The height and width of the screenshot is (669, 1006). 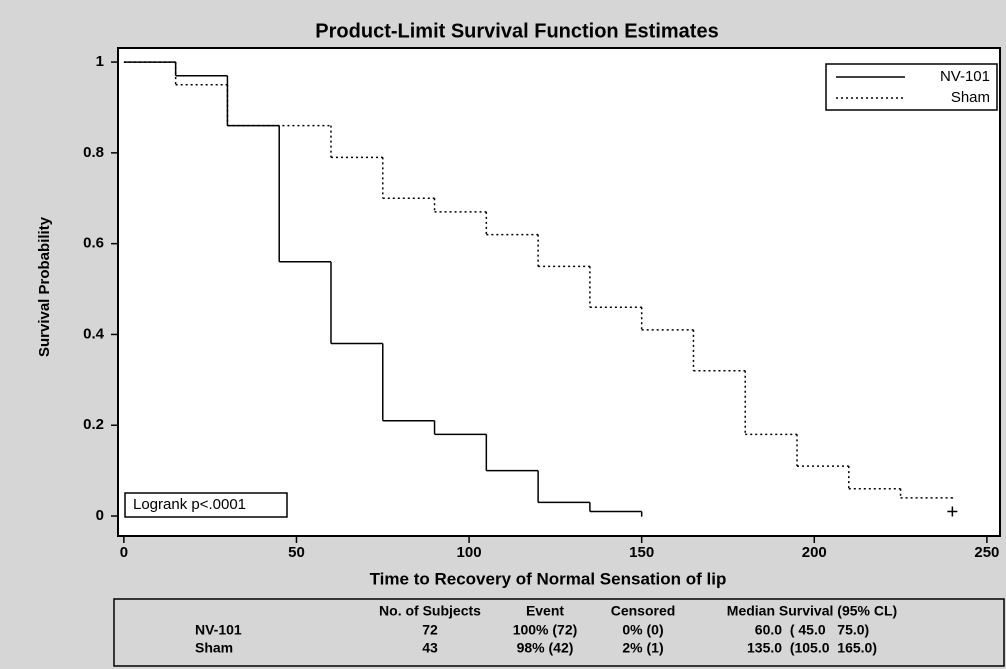 What do you see at coordinates (430, 611) in the screenshot?
I see `table-header: No. of Subjects` at bounding box center [430, 611].